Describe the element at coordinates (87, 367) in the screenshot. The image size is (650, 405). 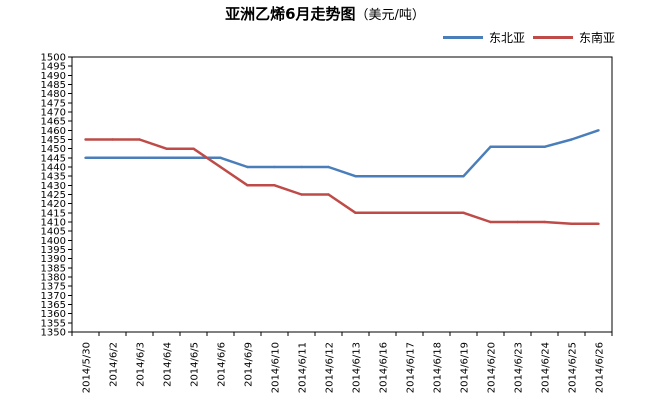
I see `x-tick-label: 2014/5/30` at that location.